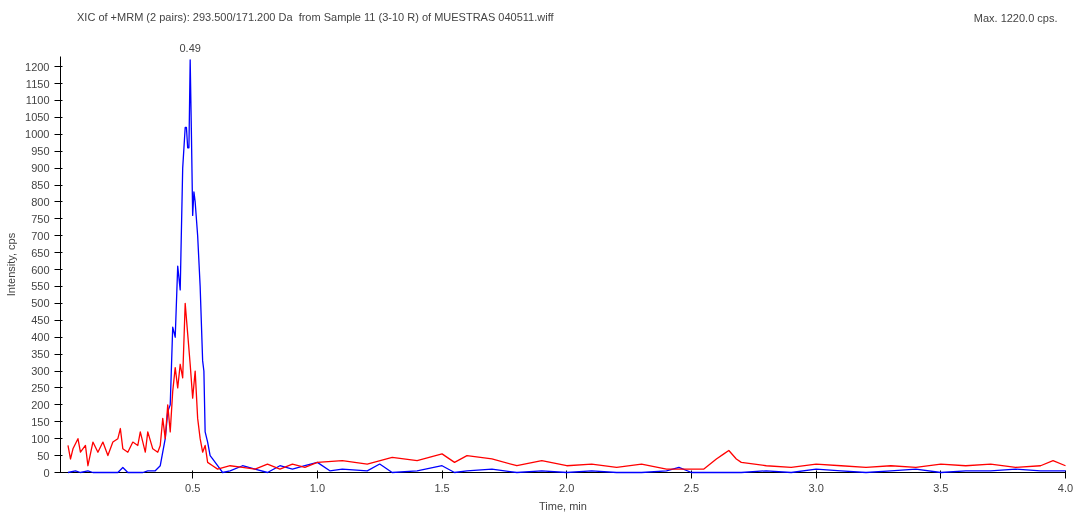 The height and width of the screenshot is (518, 1085). Describe the element at coordinates (40, 354) in the screenshot. I see `y-tick-label: 350` at that location.